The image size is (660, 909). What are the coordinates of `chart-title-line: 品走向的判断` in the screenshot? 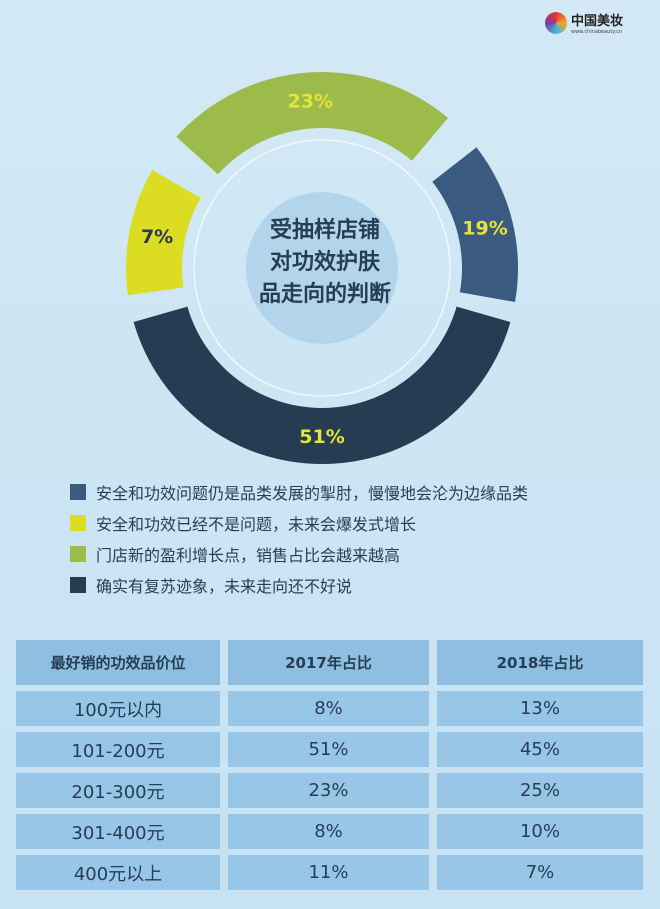 It's located at (324, 294).